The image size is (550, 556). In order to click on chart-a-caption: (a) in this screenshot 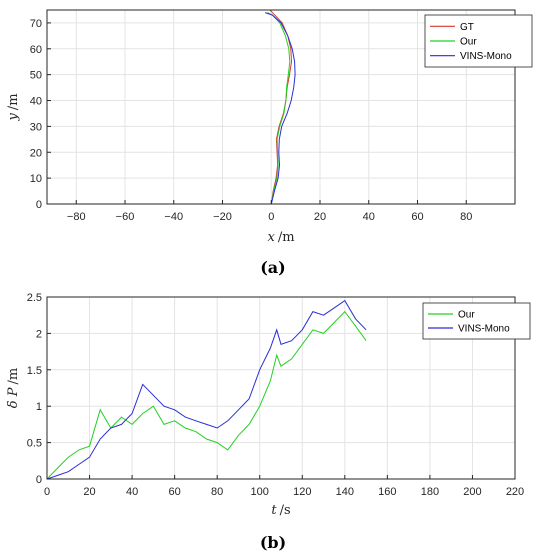, I will do `click(273, 267)`.